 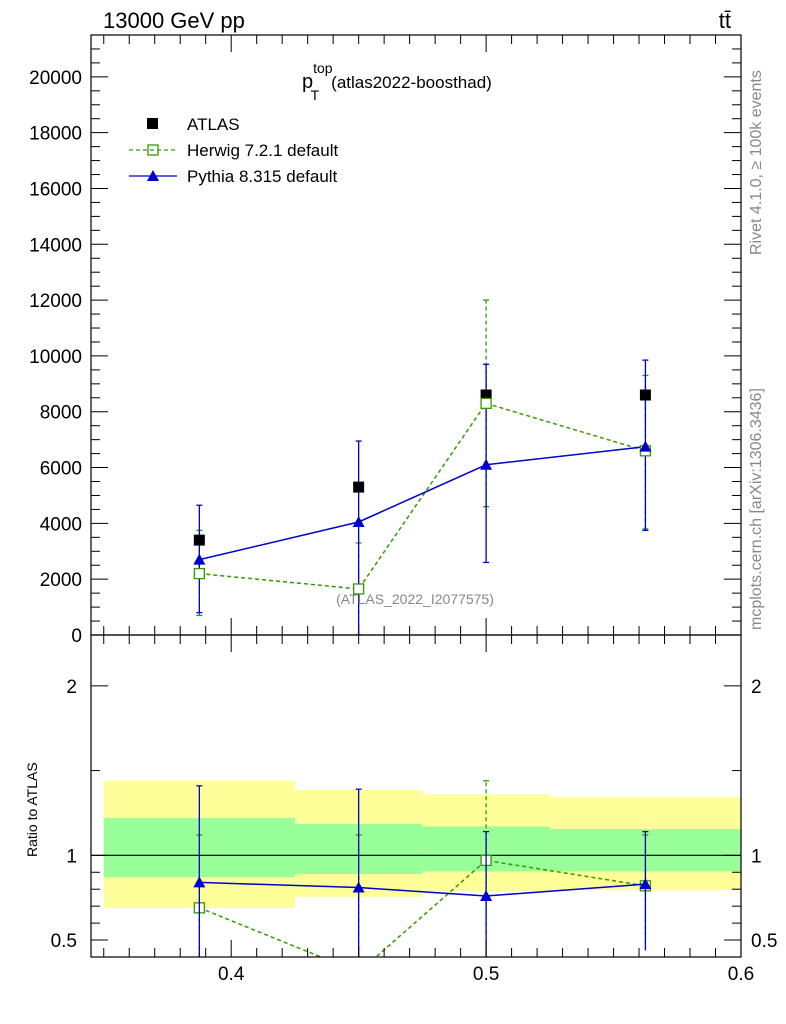 I want to click on plot-title: ptop T (atlas2022-boosthad), so click(x=397, y=81).